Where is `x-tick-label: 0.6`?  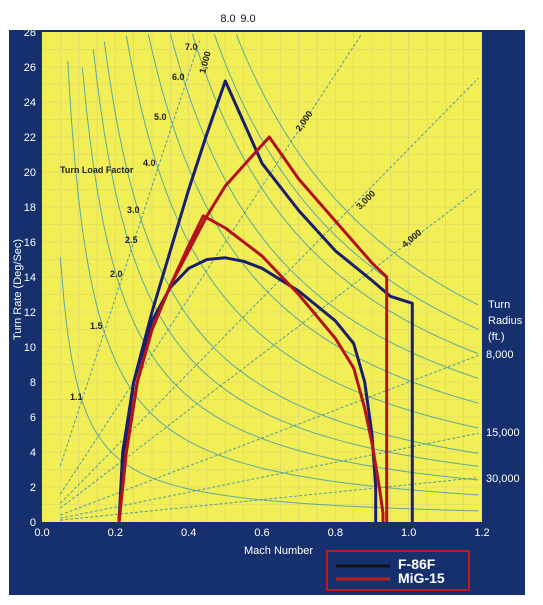
x-tick-label: 0.6 is located at coordinates (261, 533).